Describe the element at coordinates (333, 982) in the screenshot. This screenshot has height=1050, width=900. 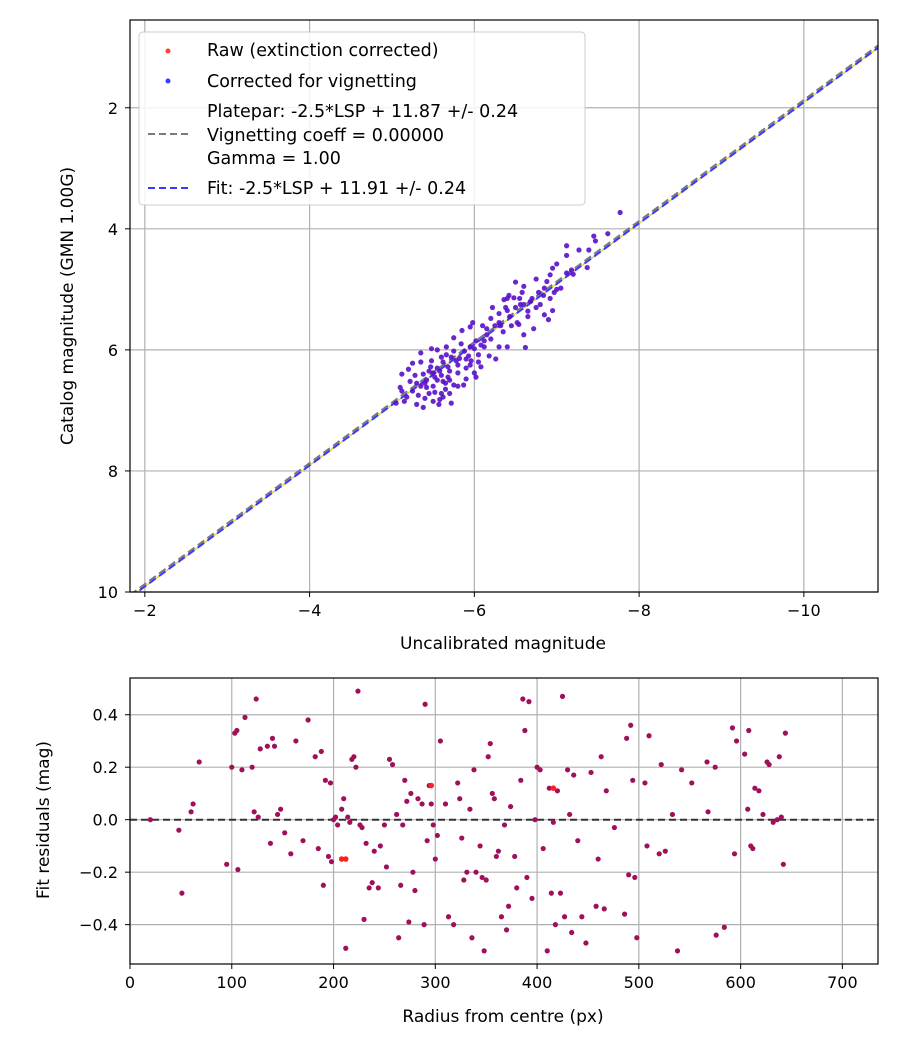
I see `bottom-x-tick-label: 200` at that location.